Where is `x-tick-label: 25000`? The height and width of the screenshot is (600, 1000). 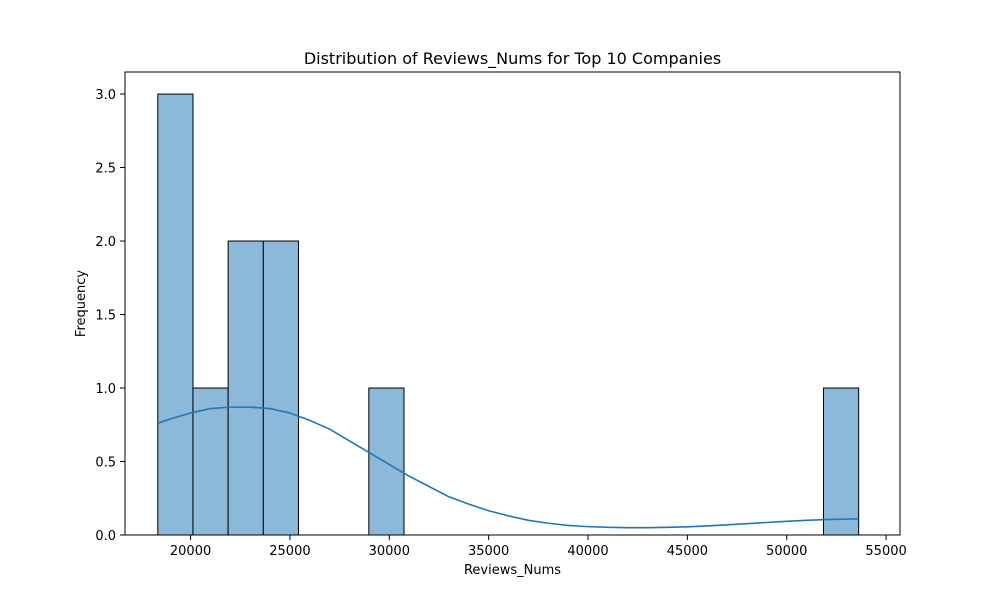 x-tick-label: 25000 is located at coordinates (289, 551).